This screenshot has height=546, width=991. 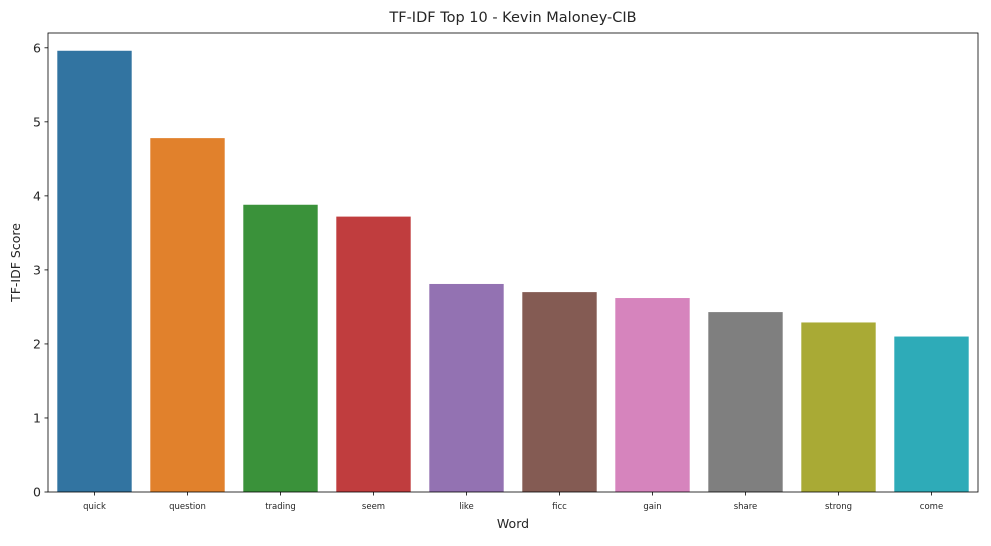 I want to click on bar-gain, so click(x=652, y=395).